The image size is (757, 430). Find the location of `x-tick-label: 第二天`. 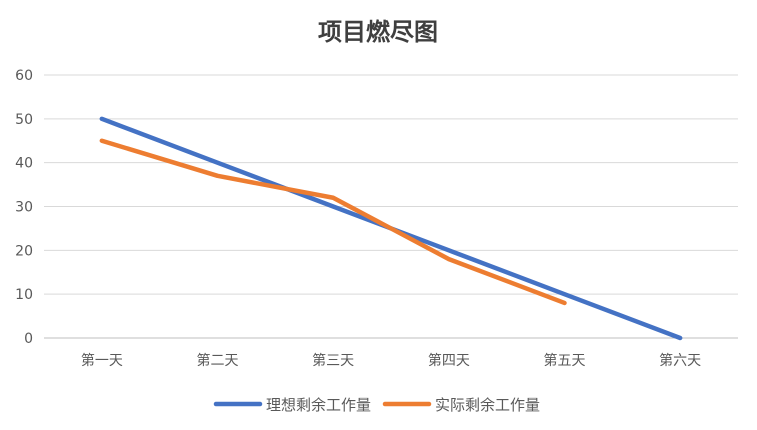

x-tick-label: 第二天 is located at coordinates (218, 360).